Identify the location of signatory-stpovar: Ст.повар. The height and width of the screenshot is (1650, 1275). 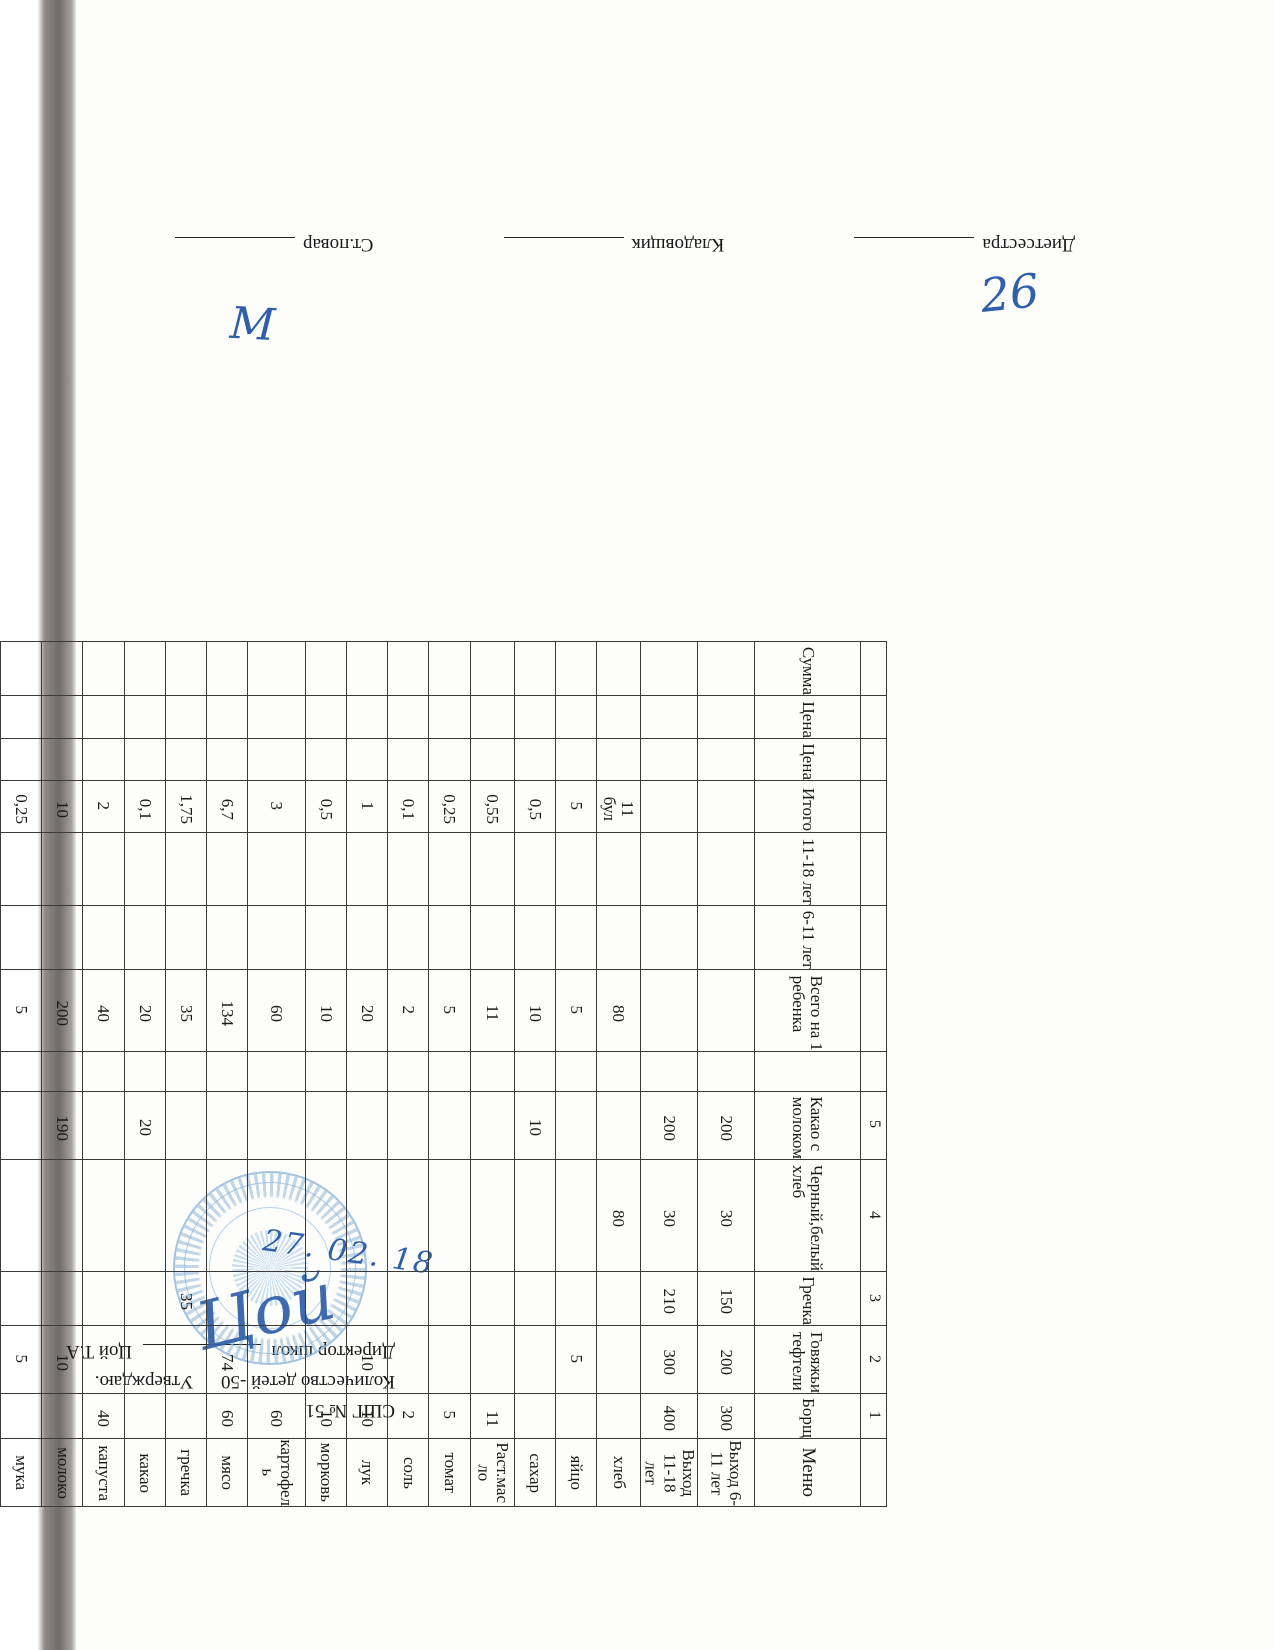
(274, 244).